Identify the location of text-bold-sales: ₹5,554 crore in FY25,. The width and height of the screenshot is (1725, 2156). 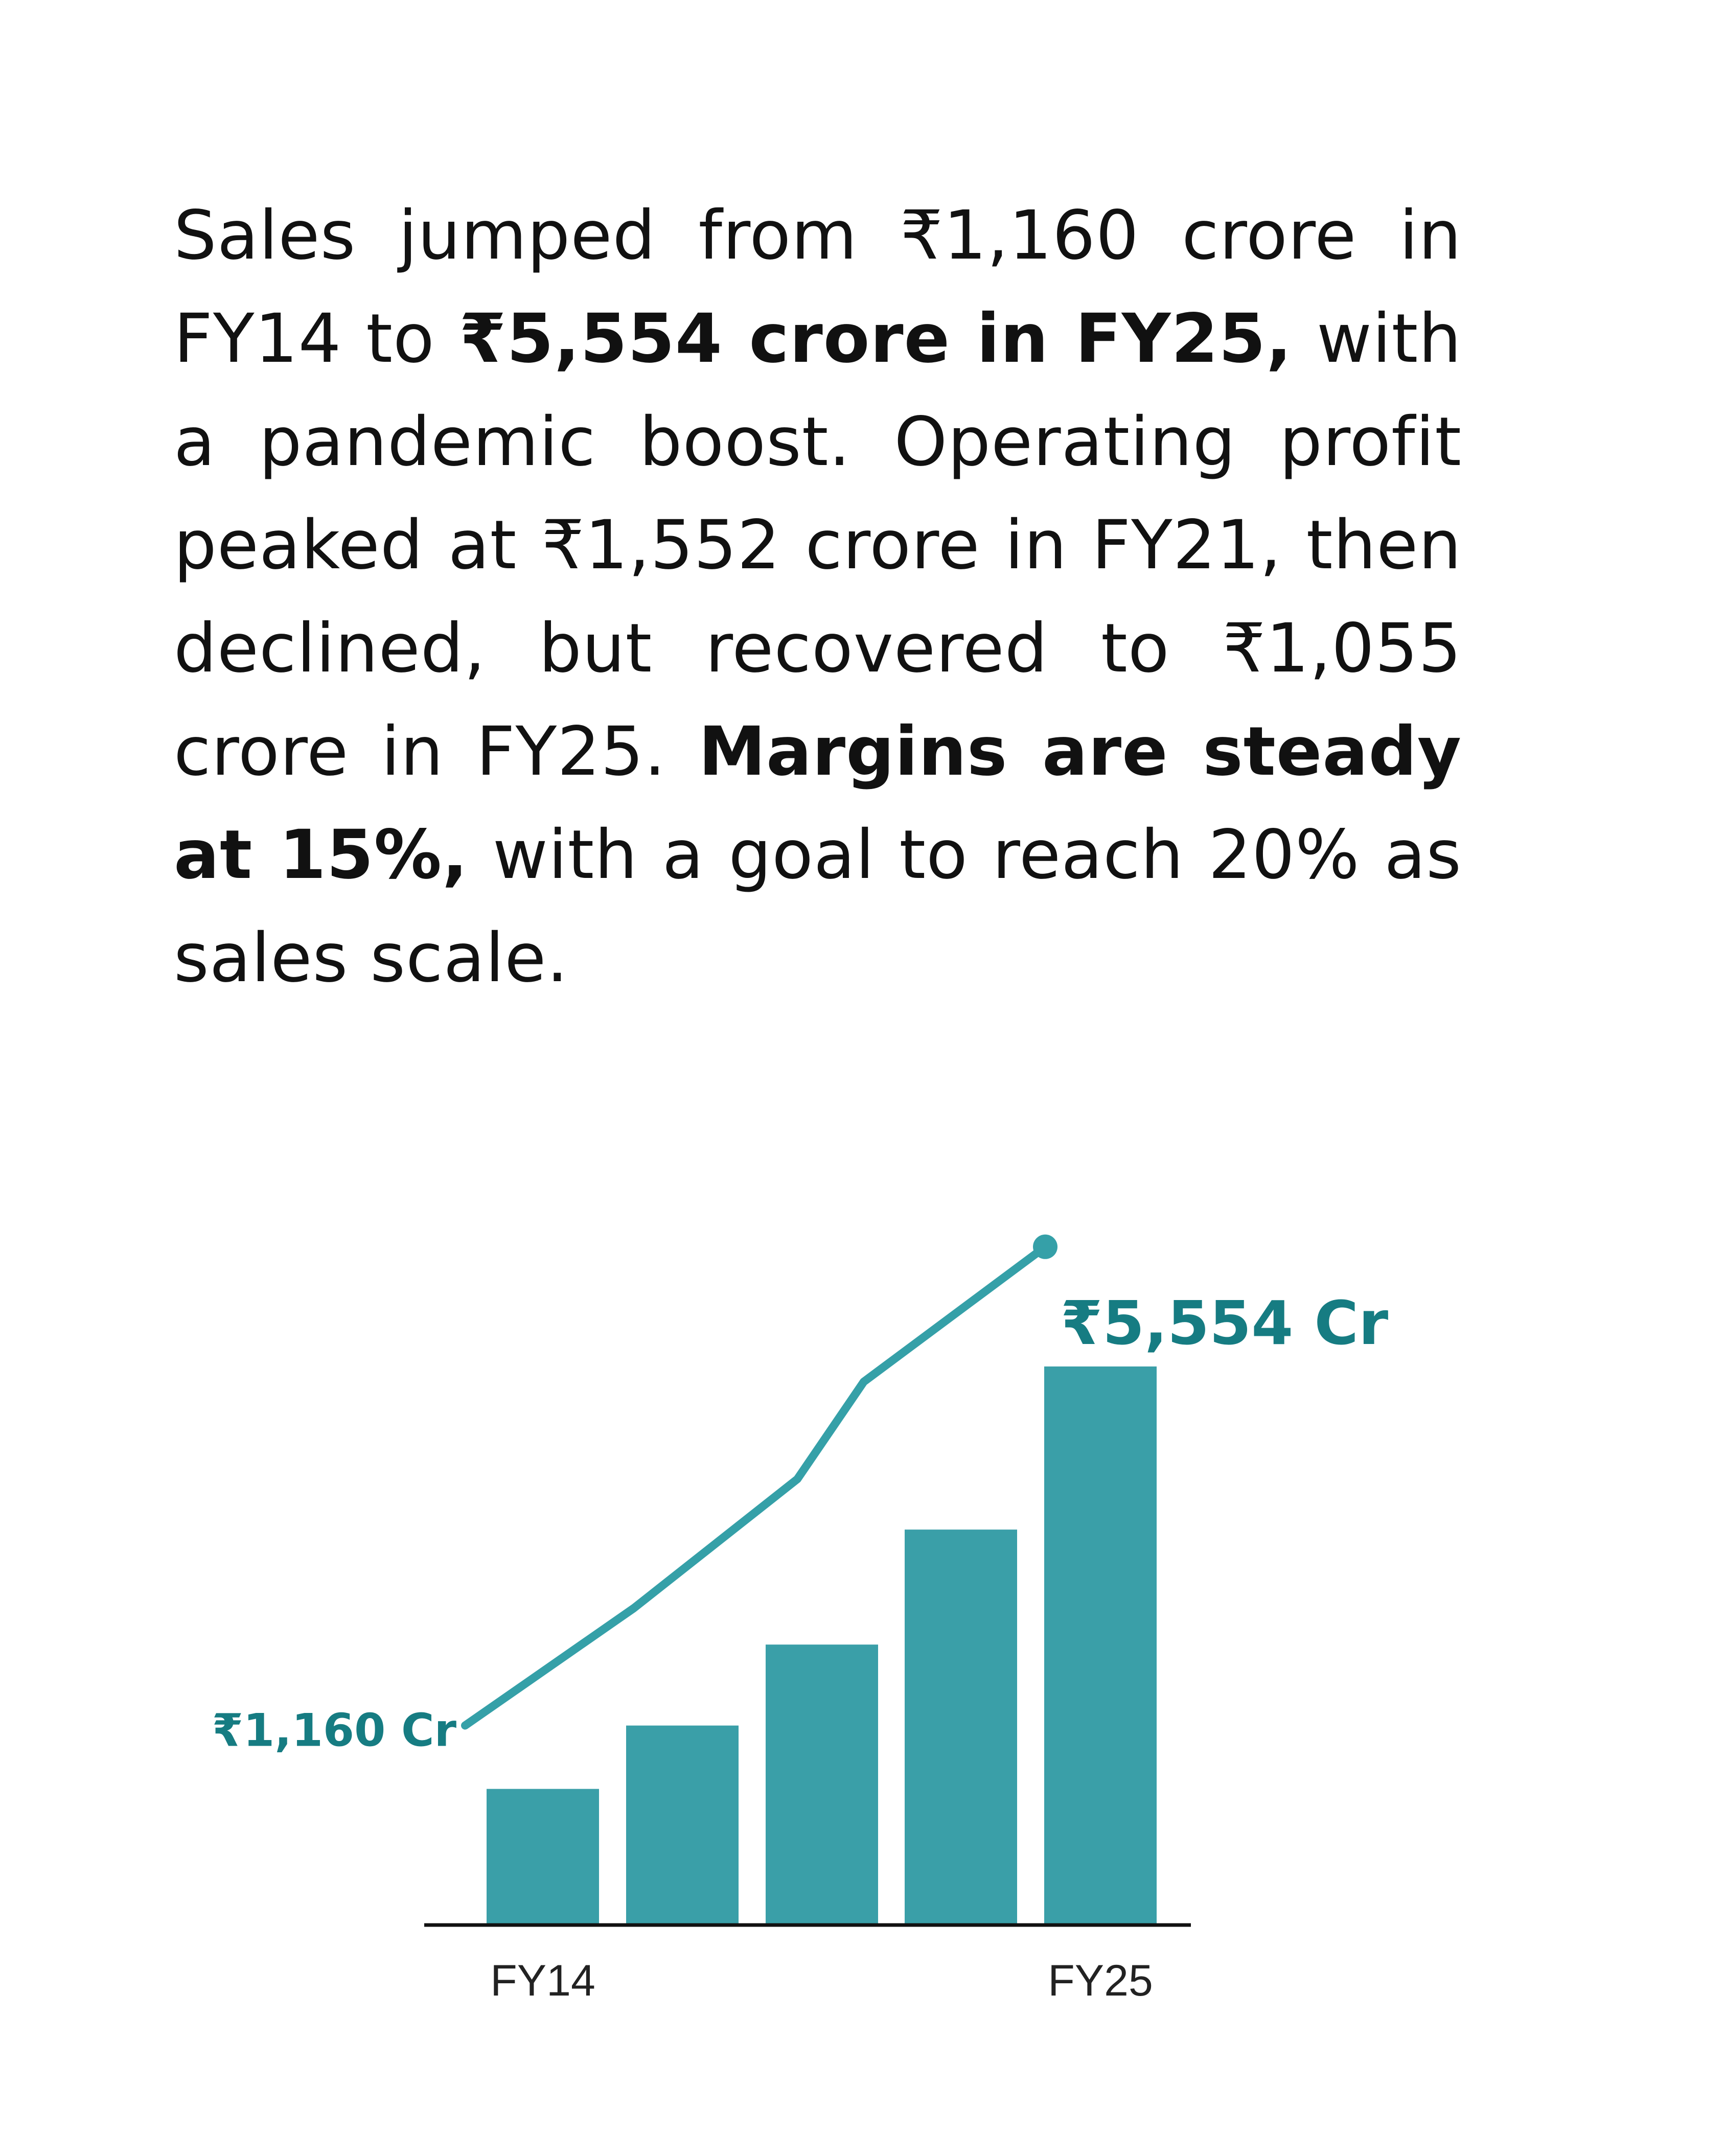
(876, 339).